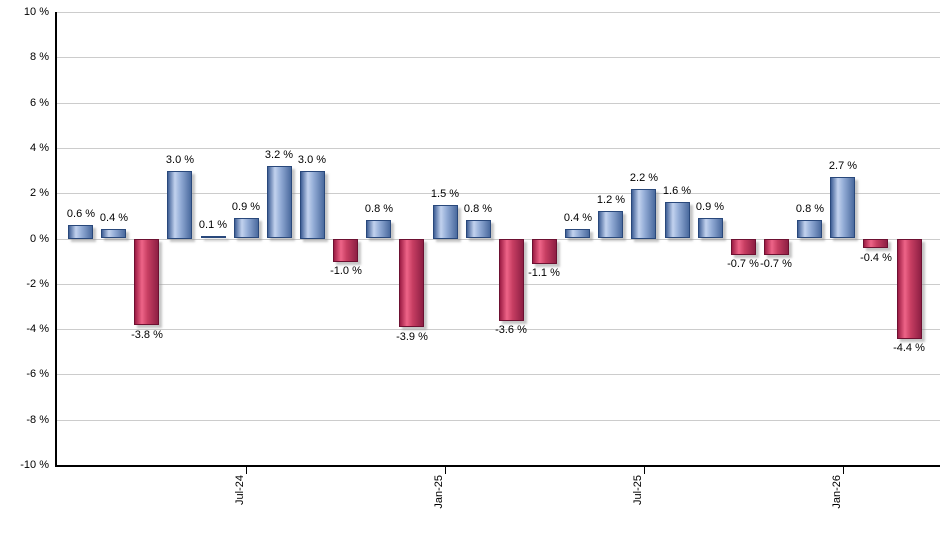 The image size is (940, 550). Describe the element at coordinates (638, 490) in the screenshot. I see `x-tick-label: Jul-25` at that location.